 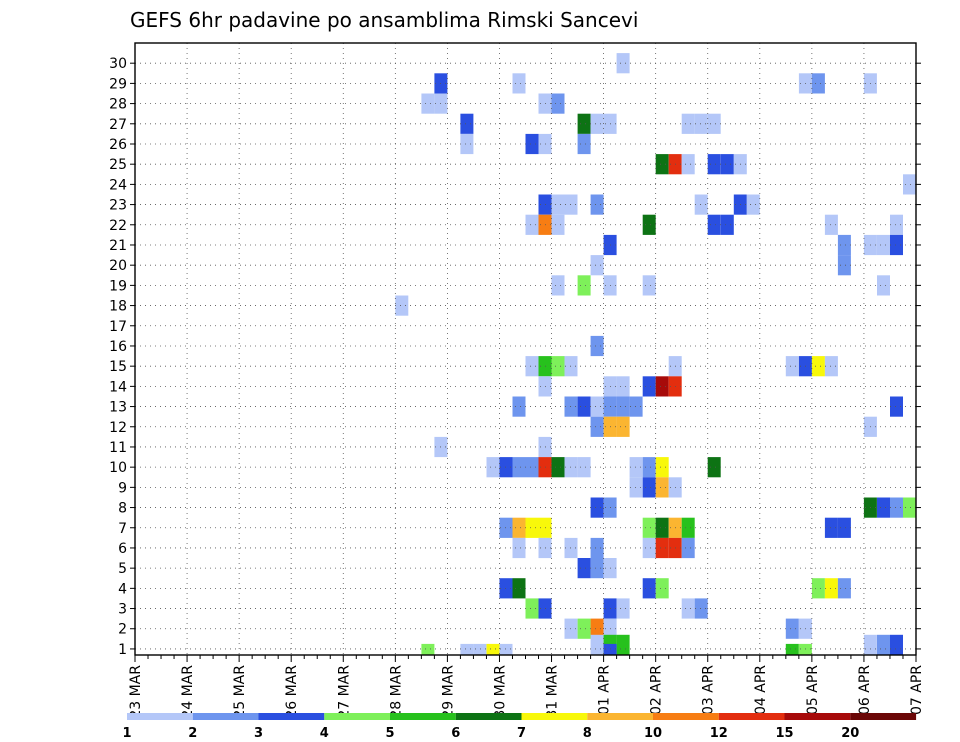 What do you see at coordinates (122, 630) in the screenshot?
I see `y-tick-label: 2` at bounding box center [122, 630].